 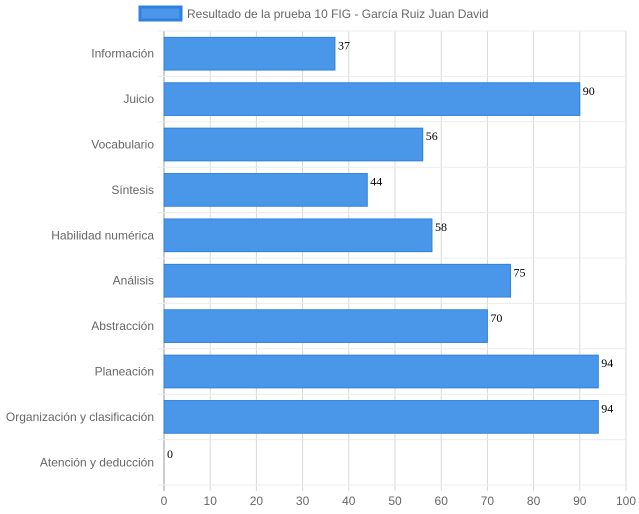 What do you see at coordinates (257, 501) in the screenshot?
I see `x-tick-label: 20` at bounding box center [257, 501].